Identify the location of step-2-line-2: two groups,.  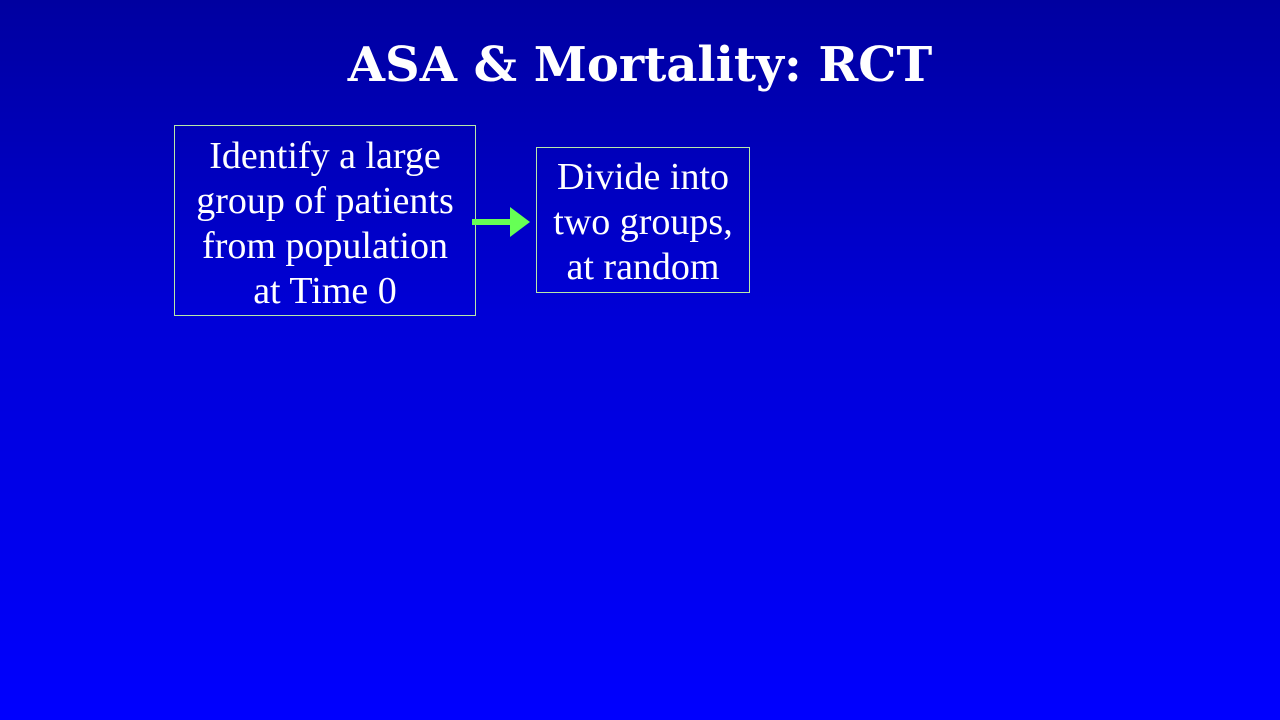
(643, 222).